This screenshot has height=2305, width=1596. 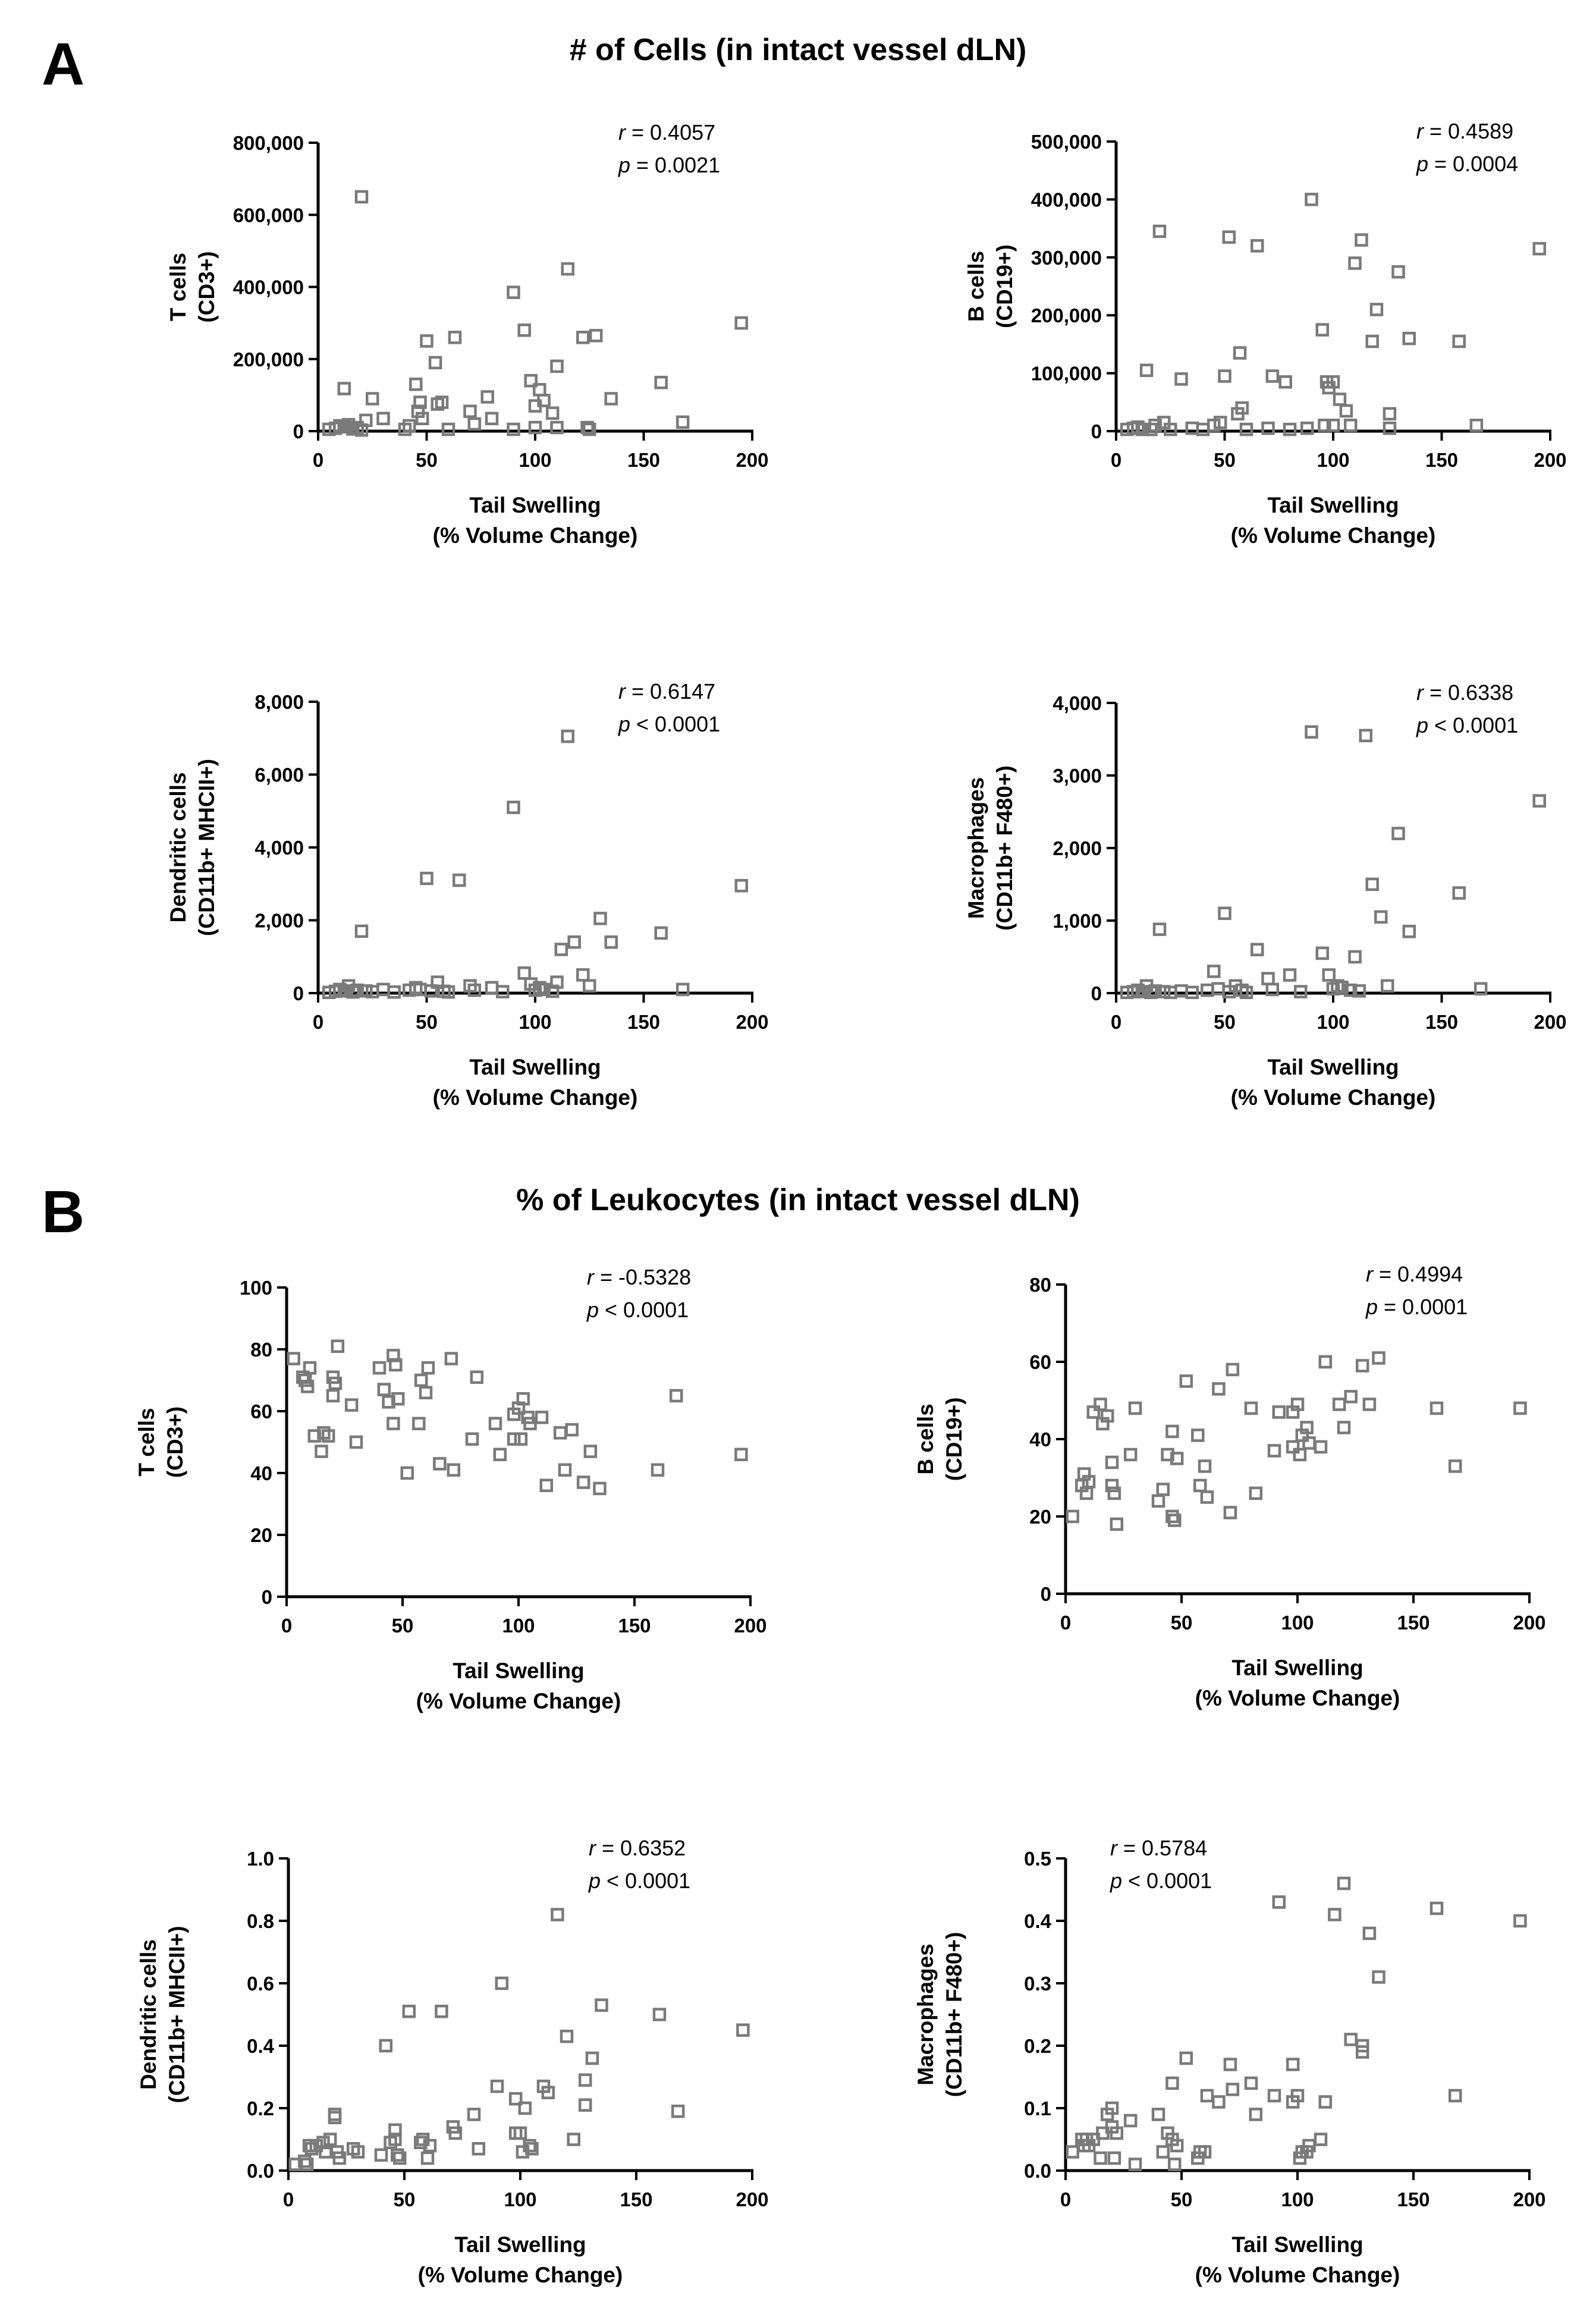 I want to click on y-tick-label: 2,000, so click(x=1077, y=848).